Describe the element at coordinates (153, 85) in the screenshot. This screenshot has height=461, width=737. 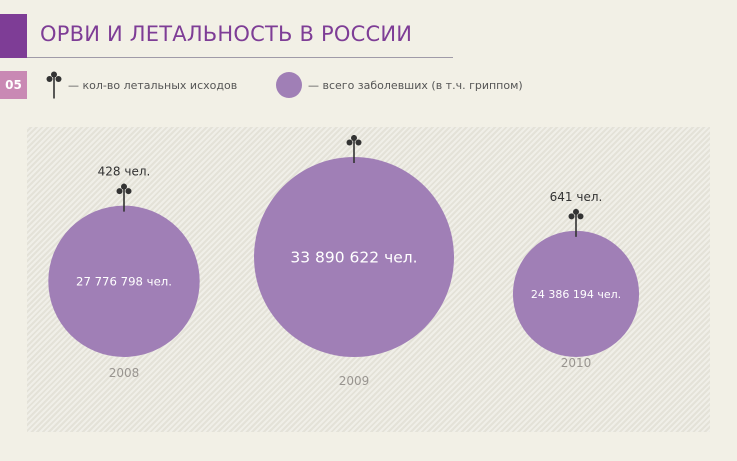
I see `legend-deaths-label: — кол-во летальных исходов` at that location.